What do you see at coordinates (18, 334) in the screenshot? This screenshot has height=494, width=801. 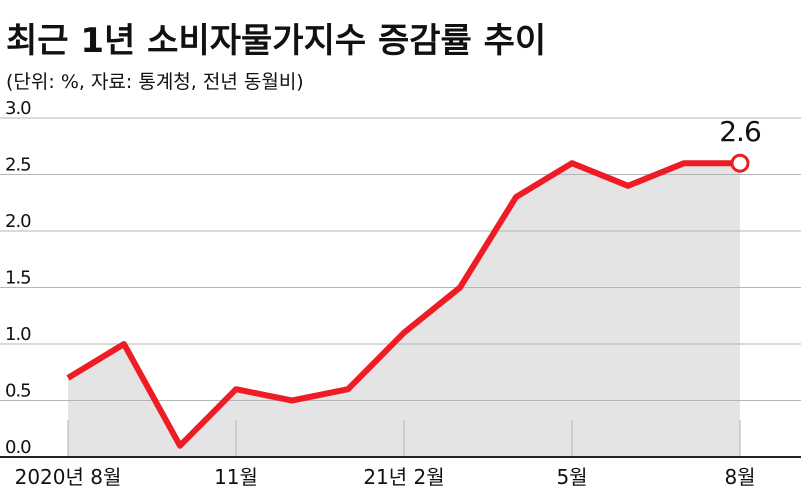 I see `y-tick-label: 1.0` at bounding box center [18, 334].